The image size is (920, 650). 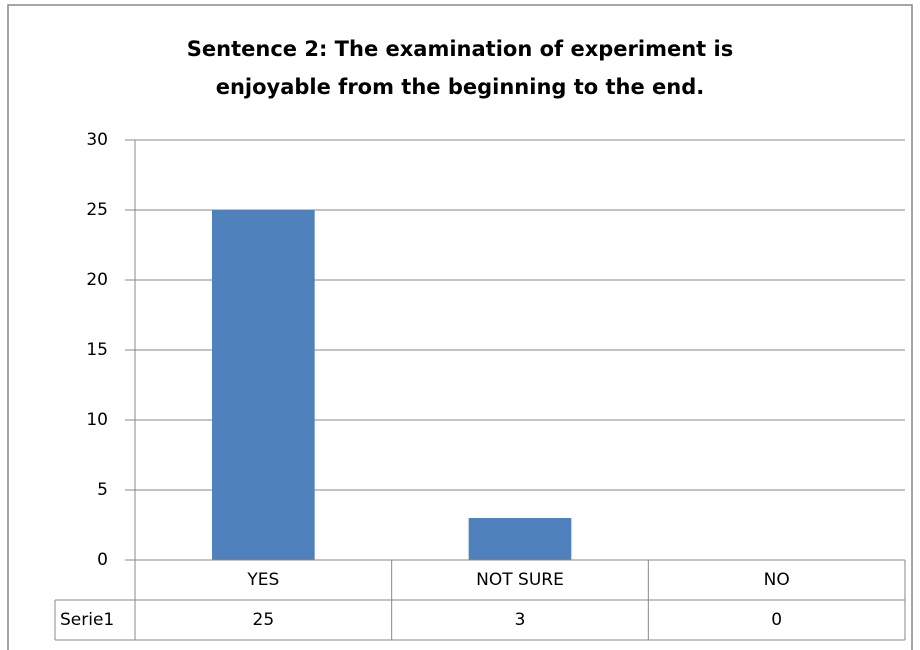 What do you see at coordinates (776, 620) in the screenshot?
I see `table-value: 0` at bounding box center [776, 620].